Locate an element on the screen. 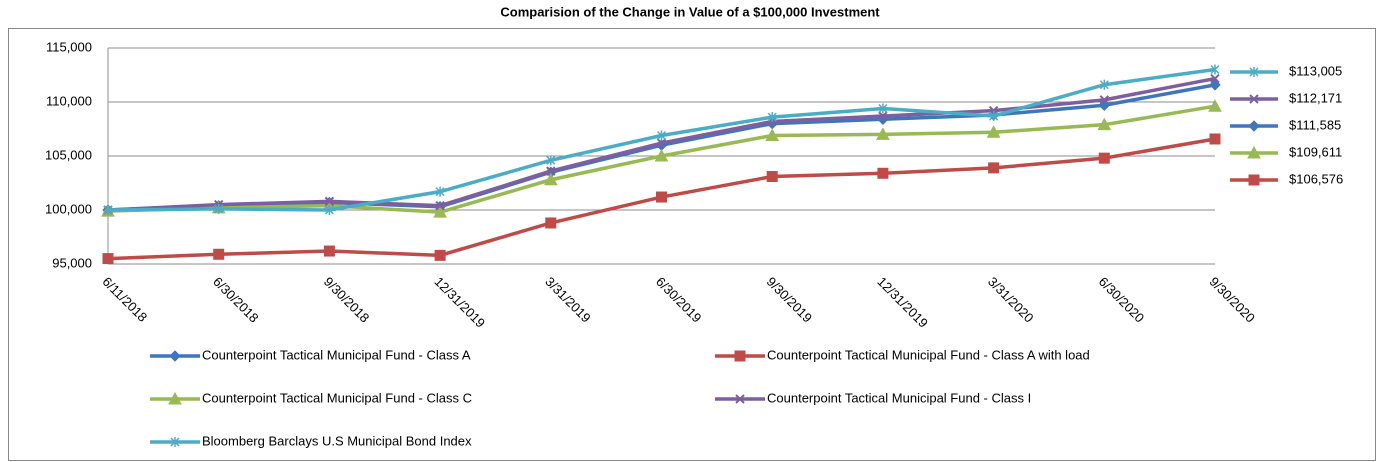 The width and height of the screenshot is (1377, 462). x-tick-label: 3/31/2020 is located at coordinates (1011, 300).